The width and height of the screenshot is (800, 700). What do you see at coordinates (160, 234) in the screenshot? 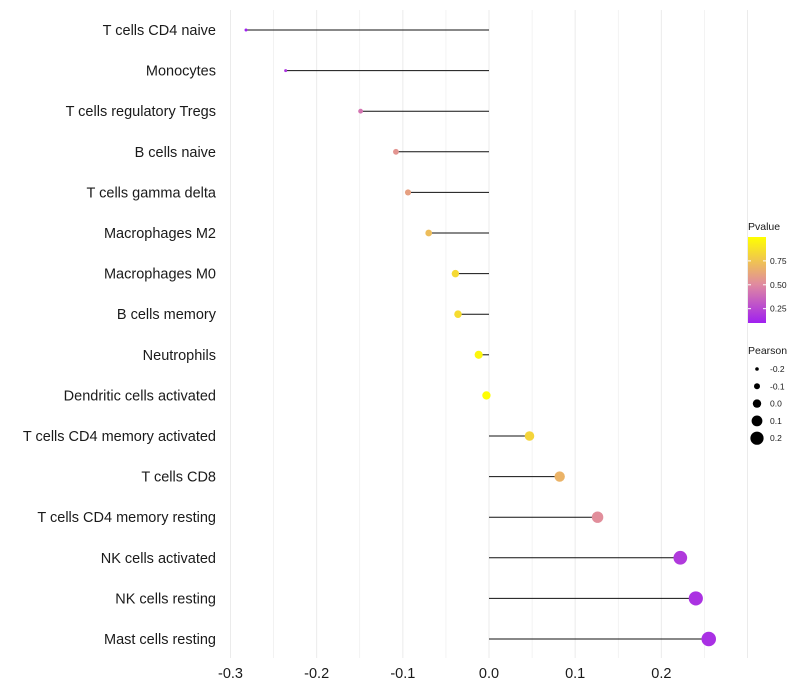
I see `category-label: Macrophages M2` at bounding box center [160, 234].